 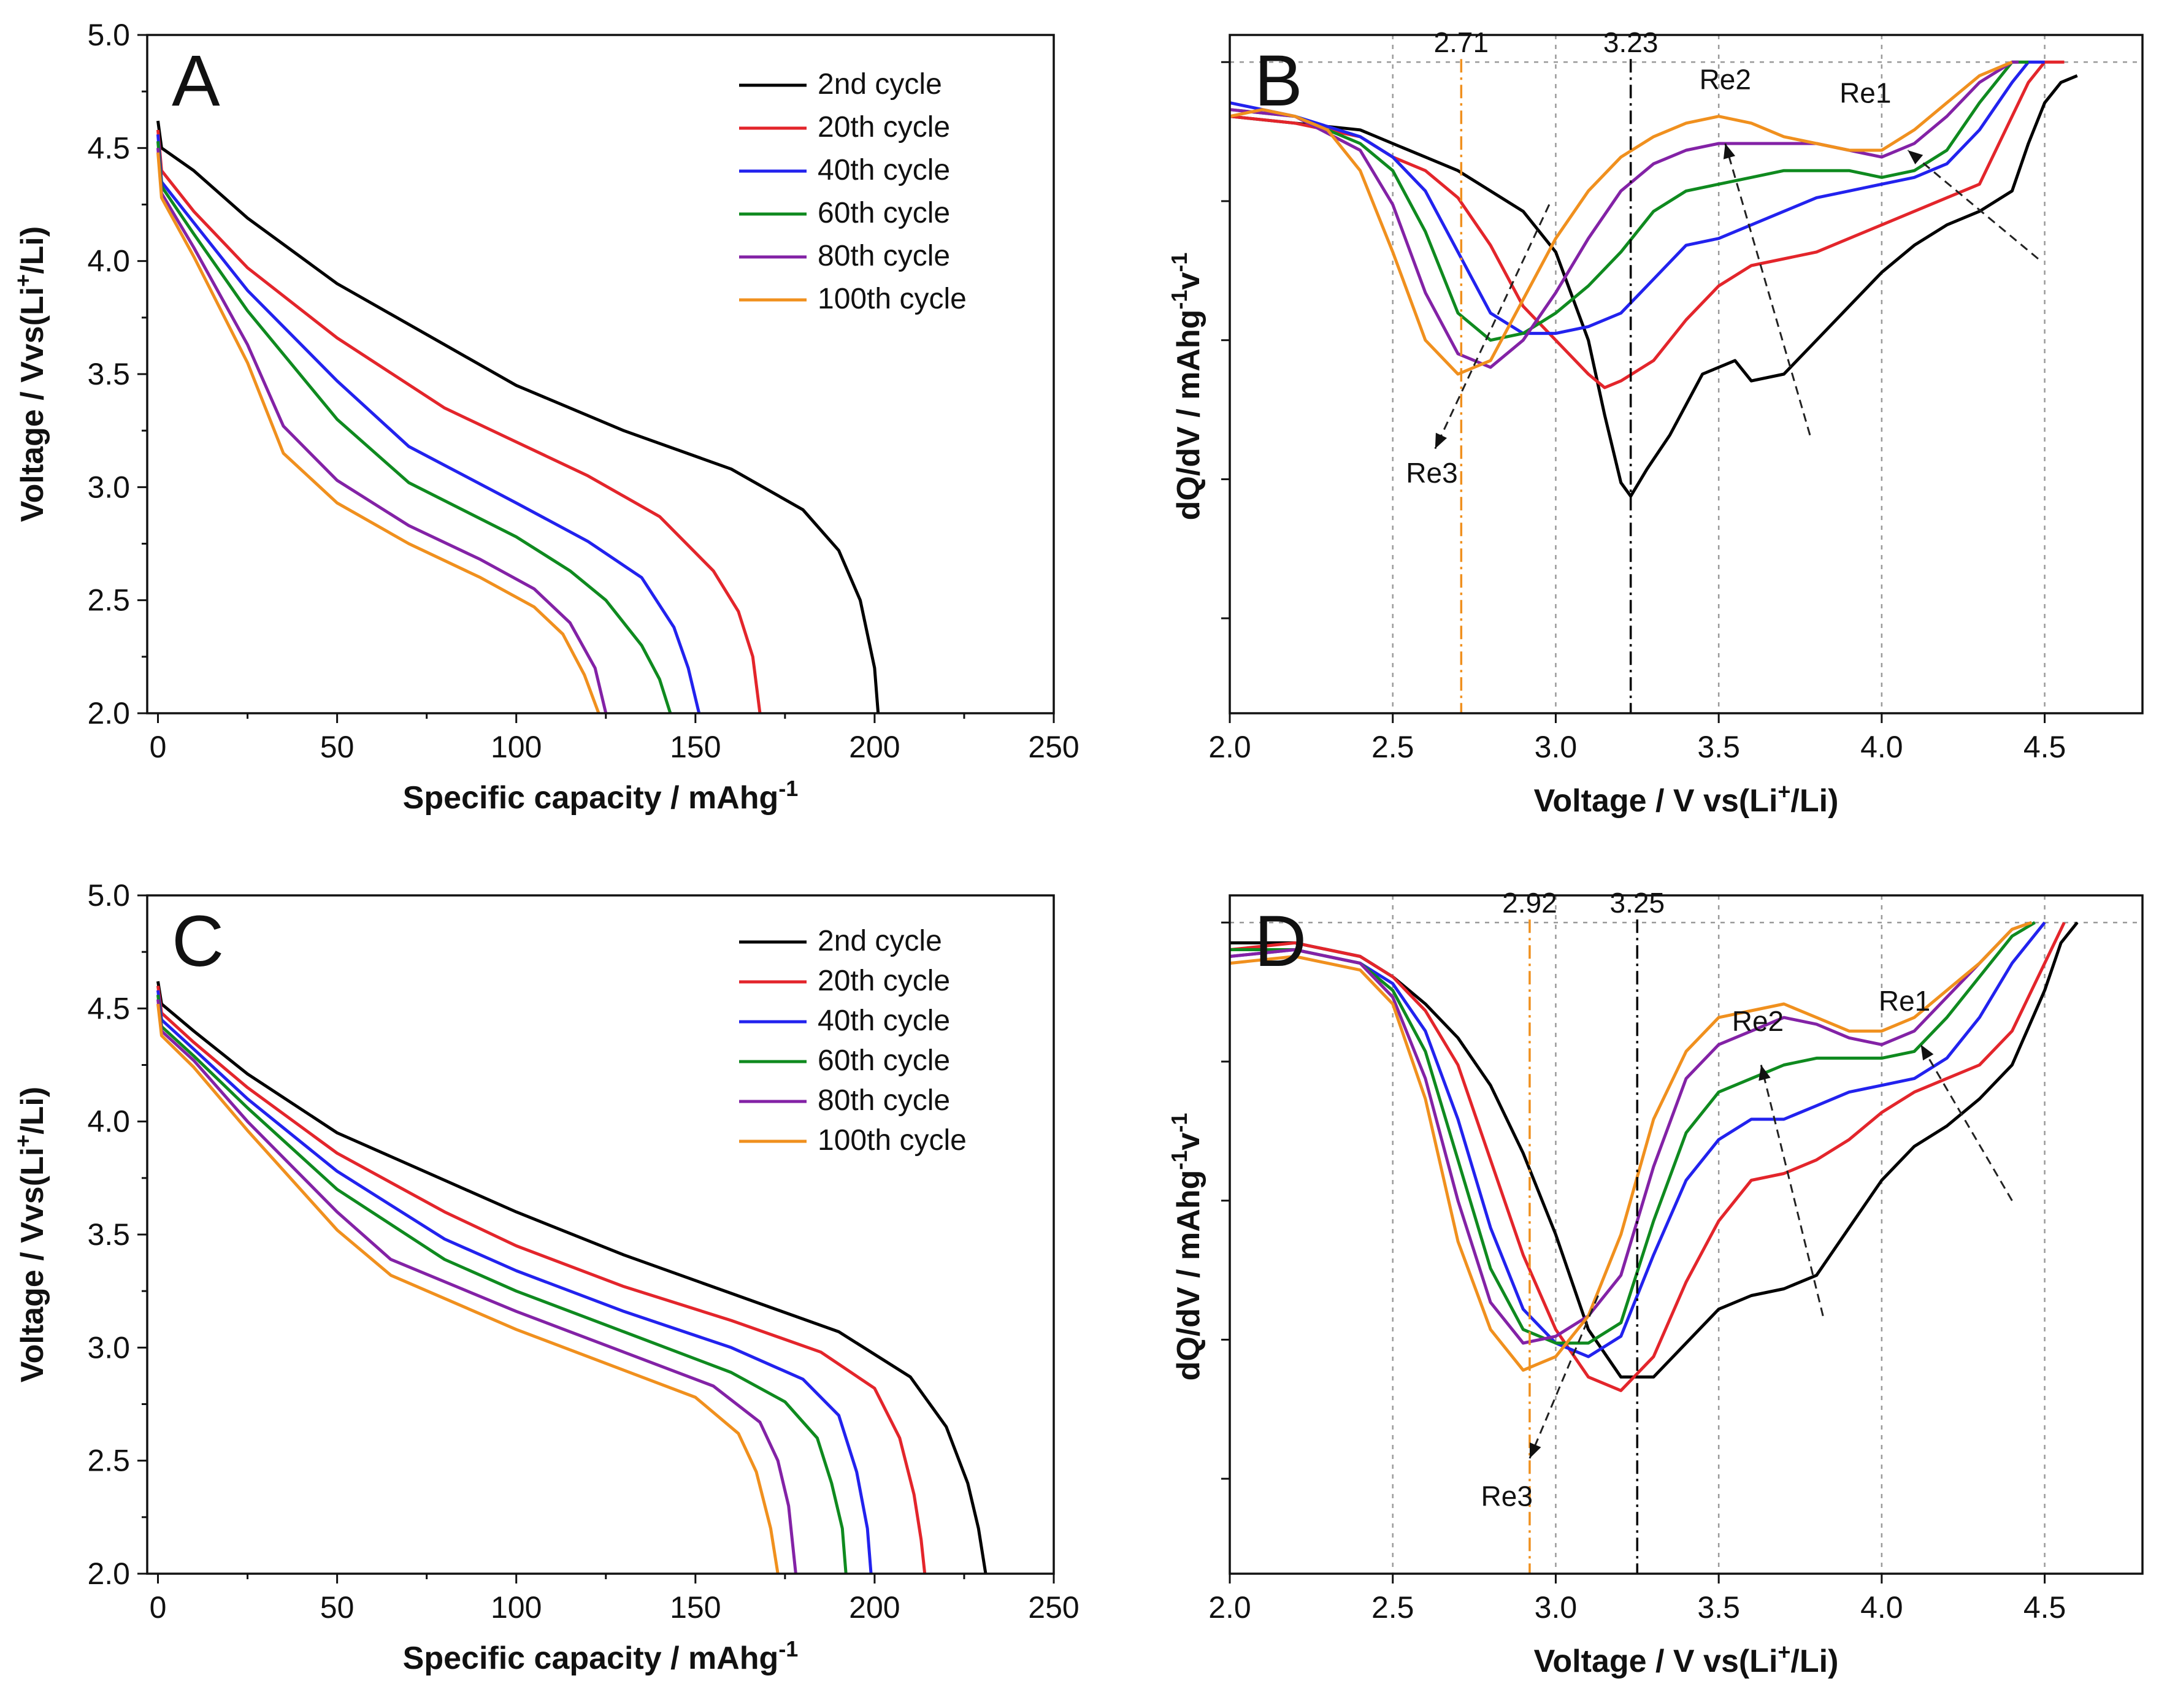 I want to click on y-axis-title-part-1: +, so click(x=23, y=1141).